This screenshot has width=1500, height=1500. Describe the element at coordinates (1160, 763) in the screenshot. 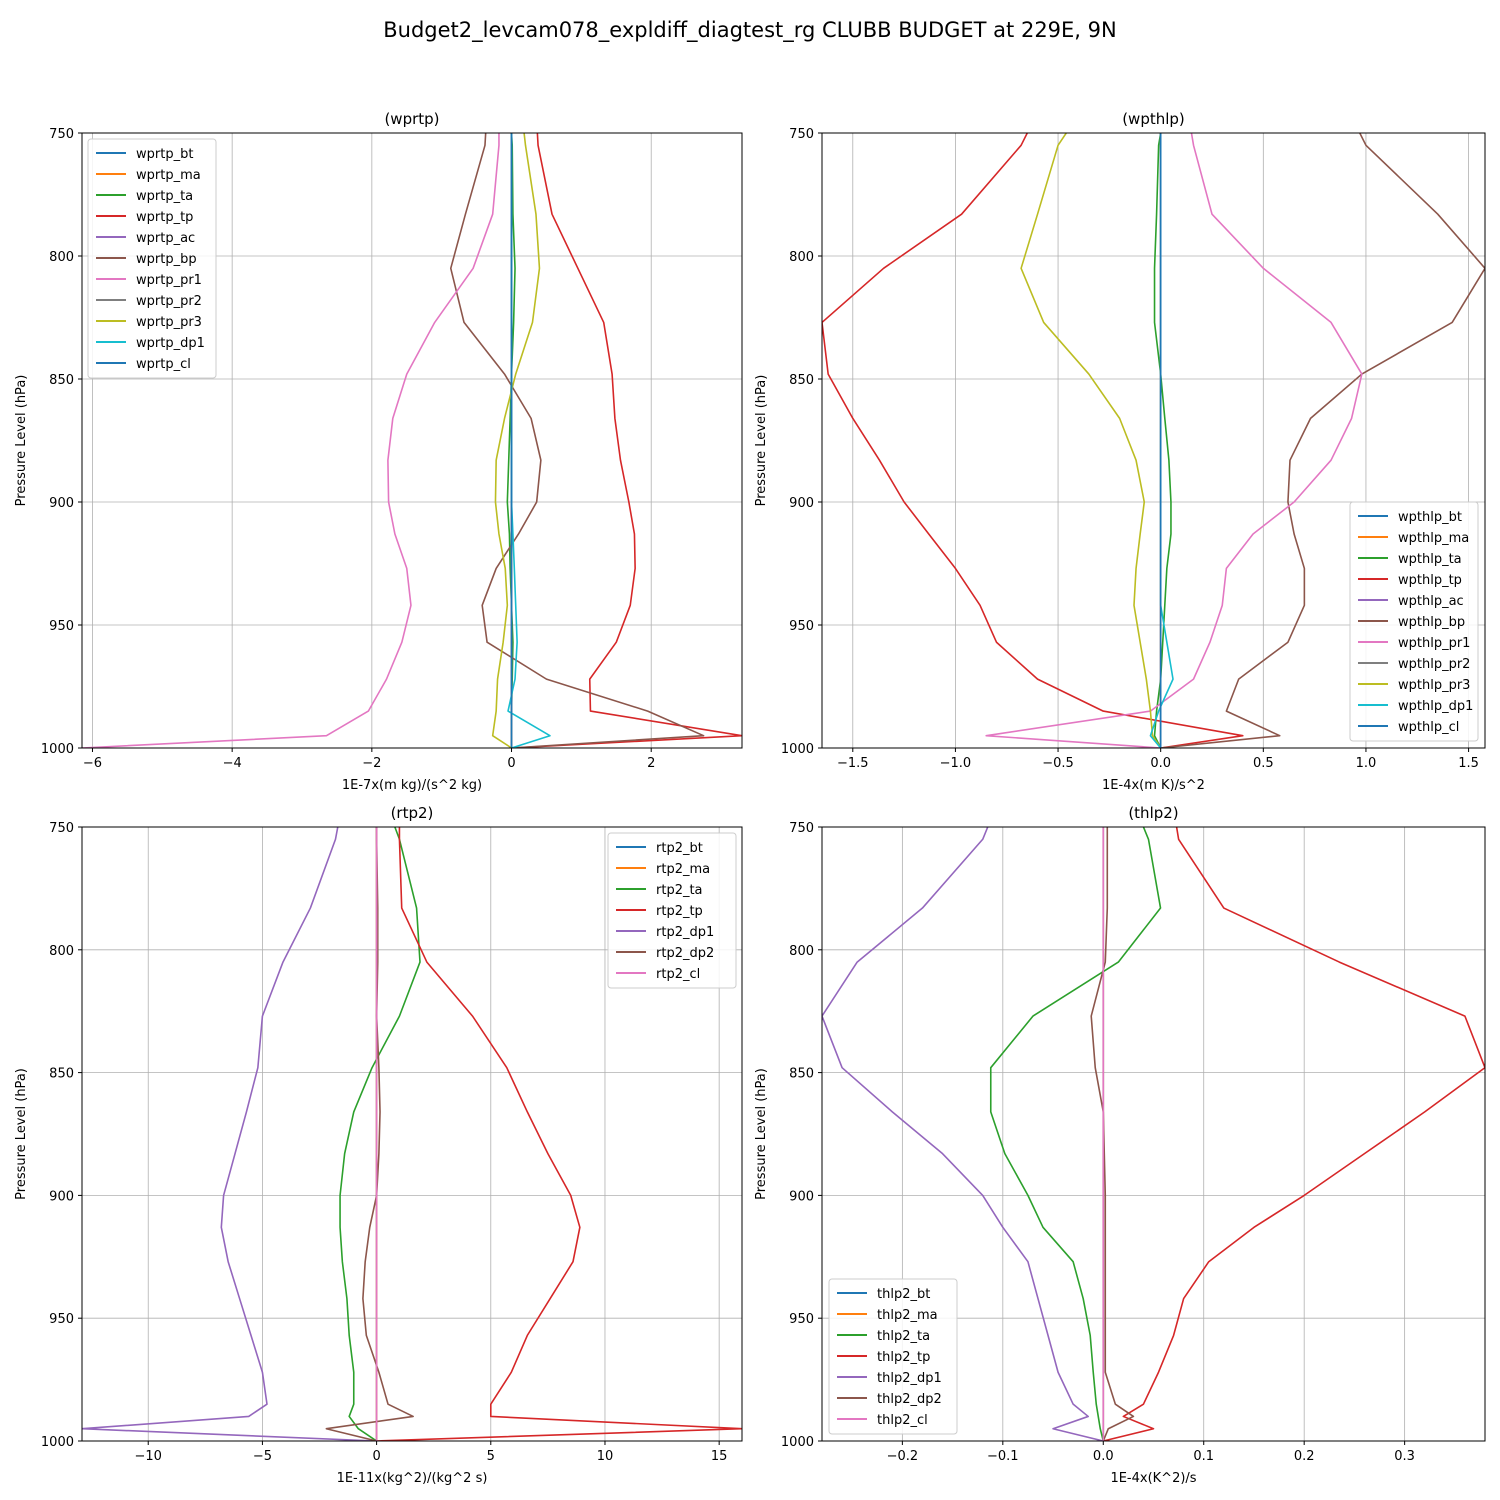

I see `x-tick-label: 0.0` at that location.